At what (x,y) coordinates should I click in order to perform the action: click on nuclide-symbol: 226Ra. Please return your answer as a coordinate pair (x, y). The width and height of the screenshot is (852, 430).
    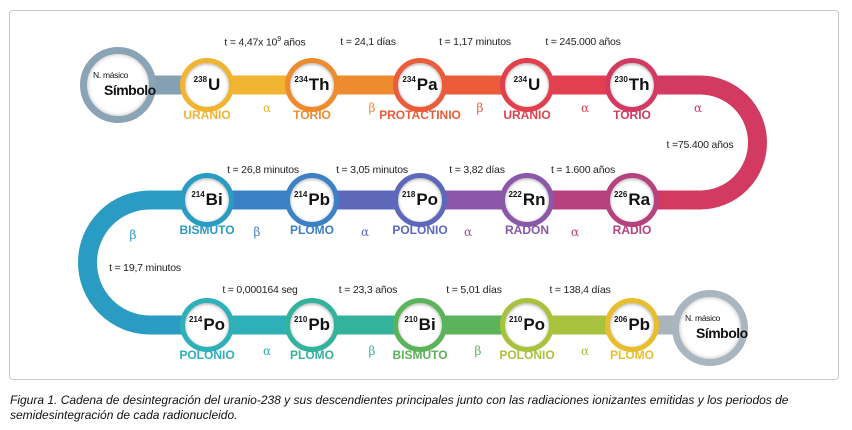
    Looking at the image, I should click on (632, 199).